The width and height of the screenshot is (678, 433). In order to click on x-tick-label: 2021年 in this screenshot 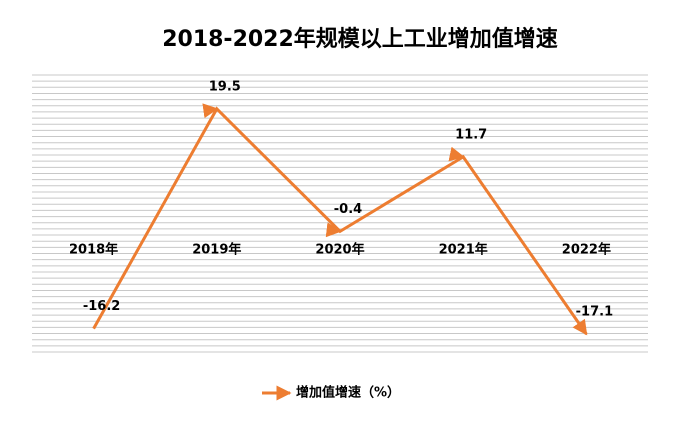, I will do `click(463, 250)`.